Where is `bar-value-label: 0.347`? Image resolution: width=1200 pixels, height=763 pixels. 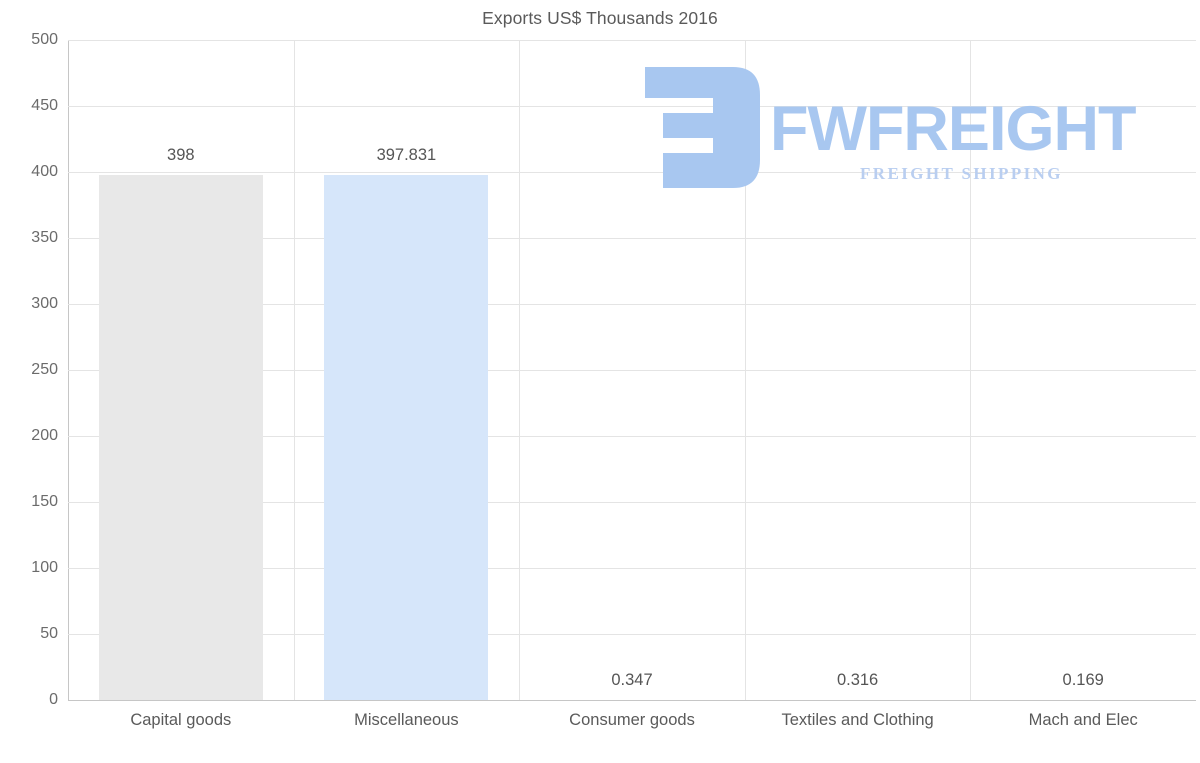
bar-value-label: 0.347 is located at coordinates (632, 679).